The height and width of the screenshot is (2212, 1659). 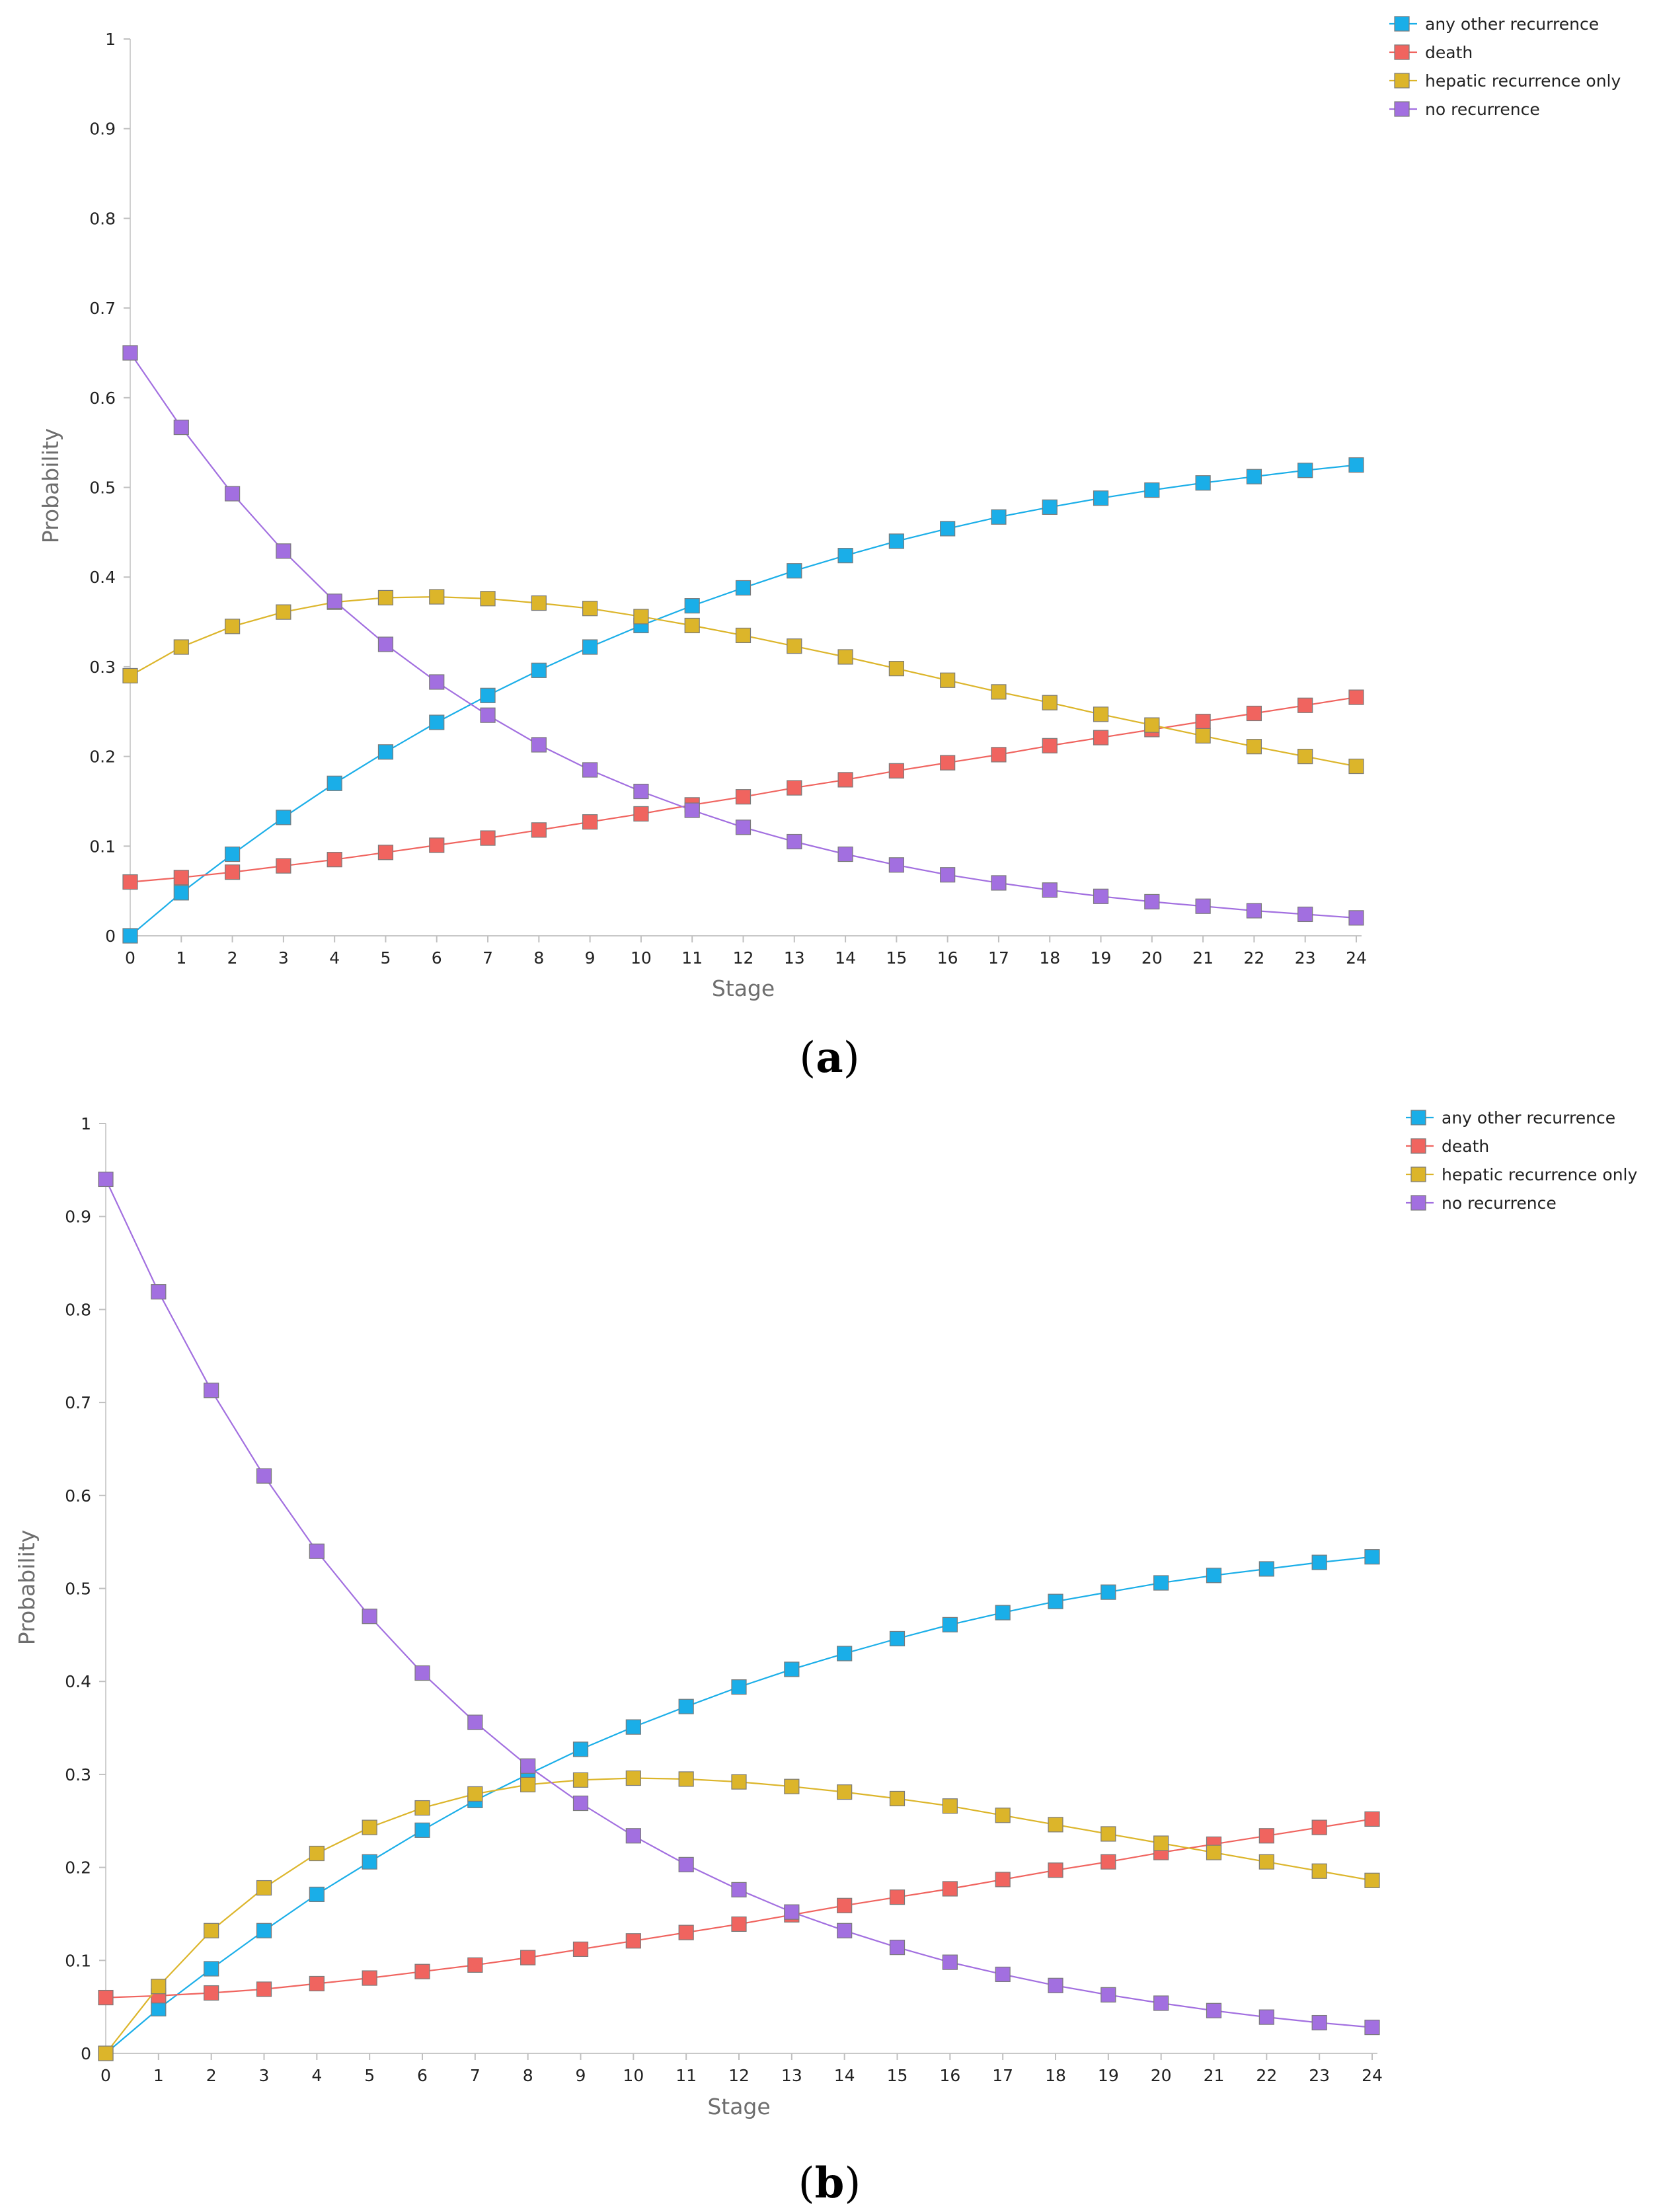 I want to click on x-tick-label: 12, so click(x=743, y=958).